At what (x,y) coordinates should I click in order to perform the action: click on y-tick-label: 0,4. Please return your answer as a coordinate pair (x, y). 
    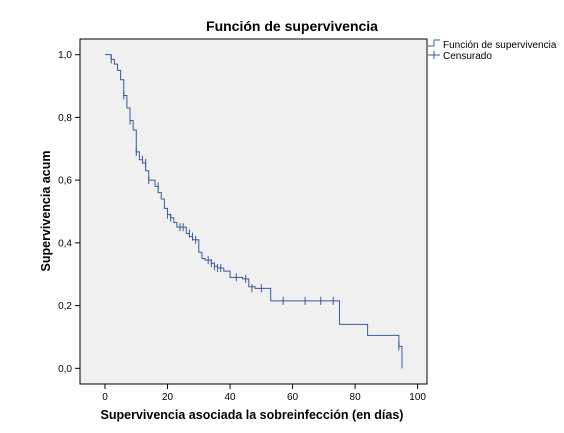
    Looking at the image, I should click on (65, 243).